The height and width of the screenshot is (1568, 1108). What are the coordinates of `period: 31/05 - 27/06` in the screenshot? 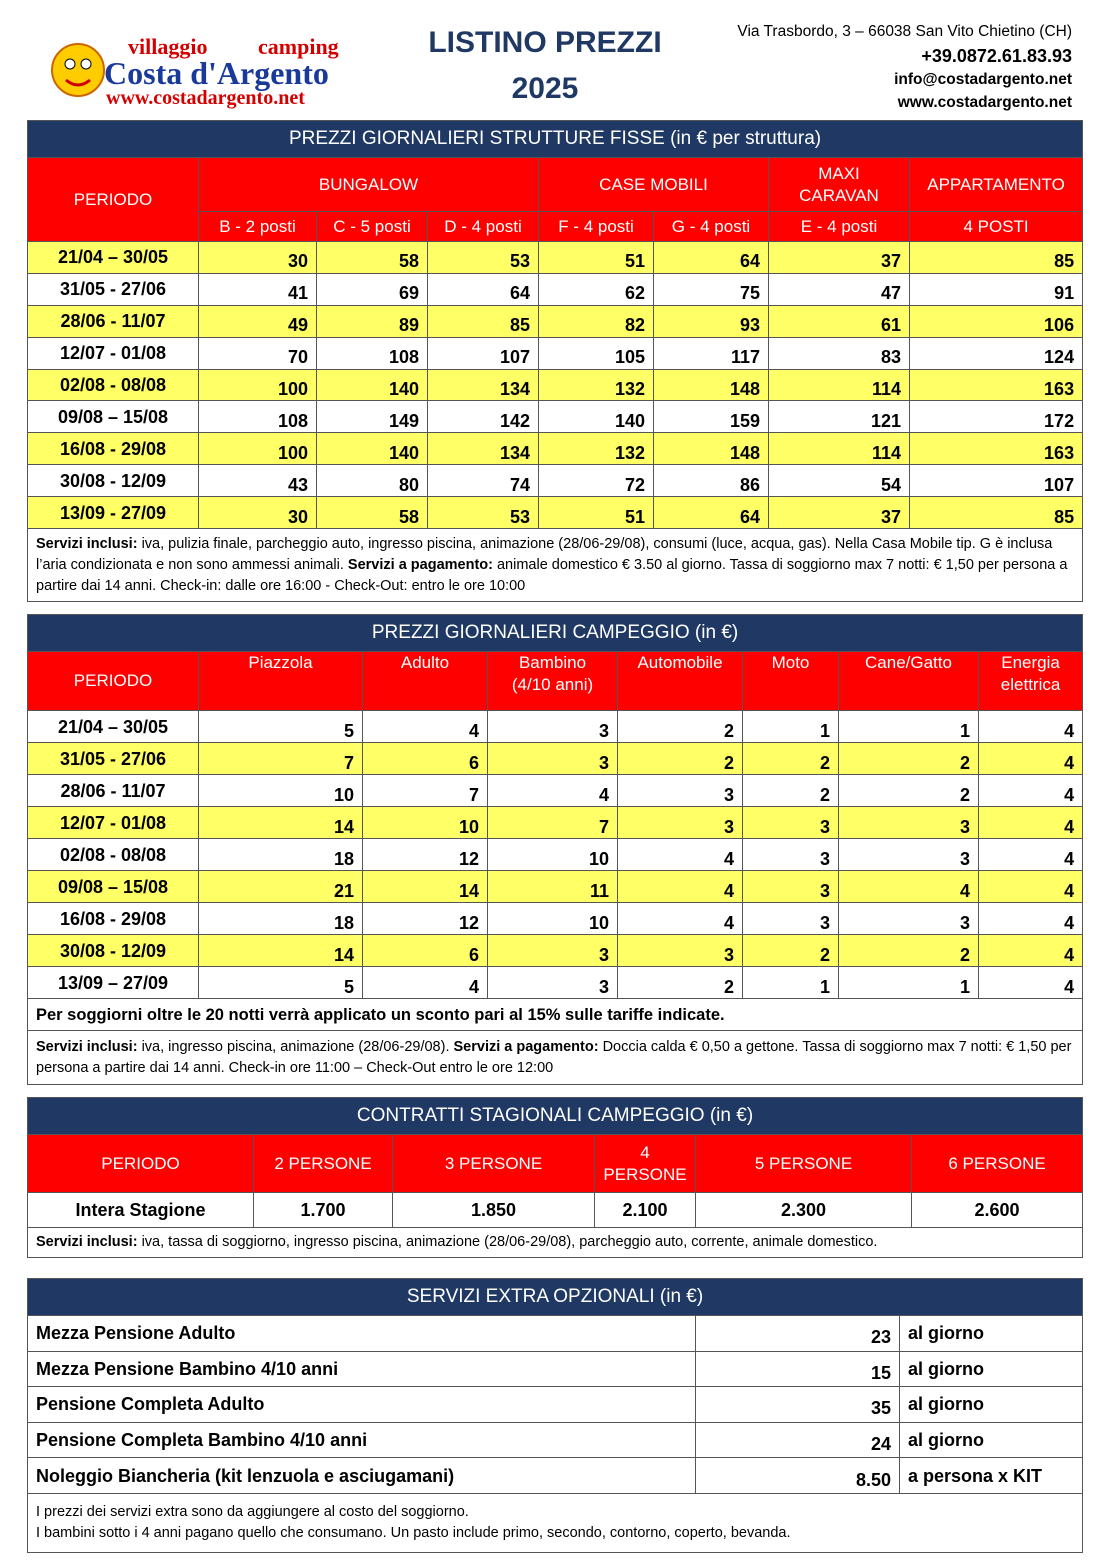 It's located at (113, 289).